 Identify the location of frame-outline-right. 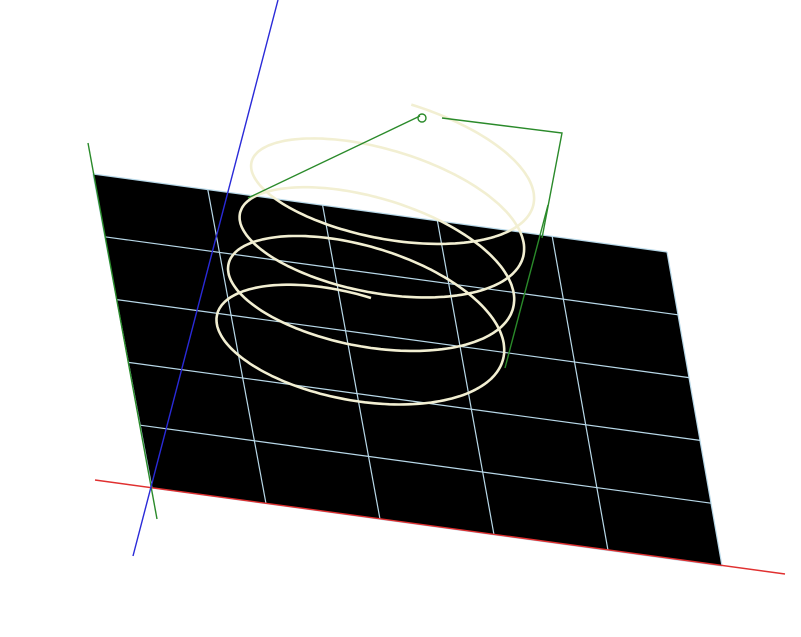
(502, 178).